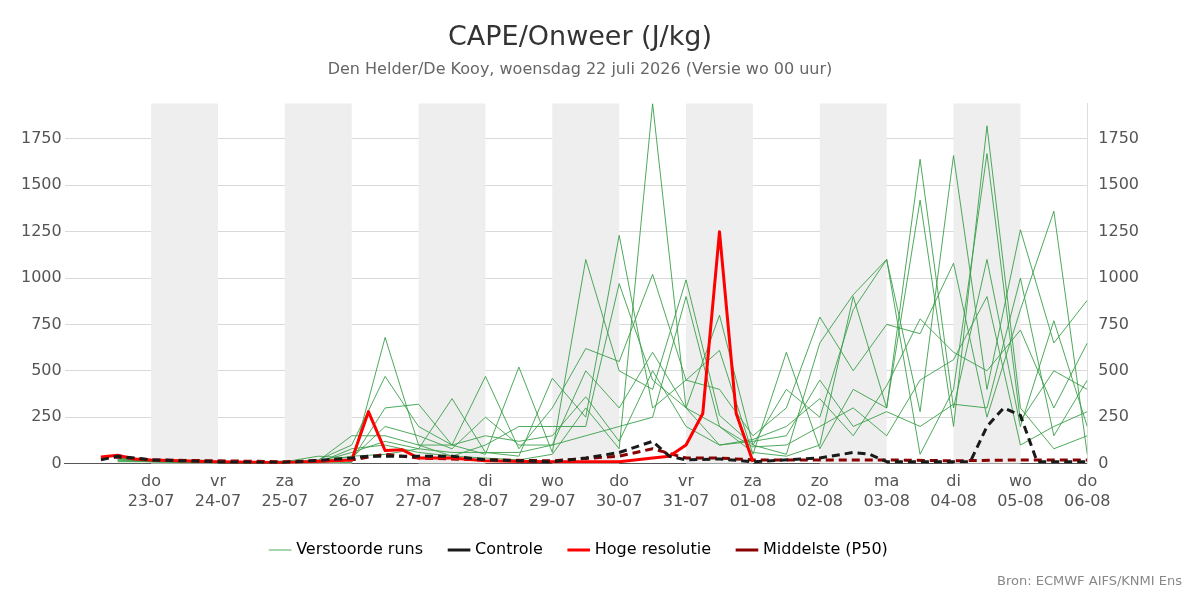  What do you see at coordinates (580, 69) in the screenshot?
I see `chart-subtitle: Den Helder/De Kooy, woensdag 22 juli 2026 (Versie wo 00 uur)` at bounding box center [580, 69].